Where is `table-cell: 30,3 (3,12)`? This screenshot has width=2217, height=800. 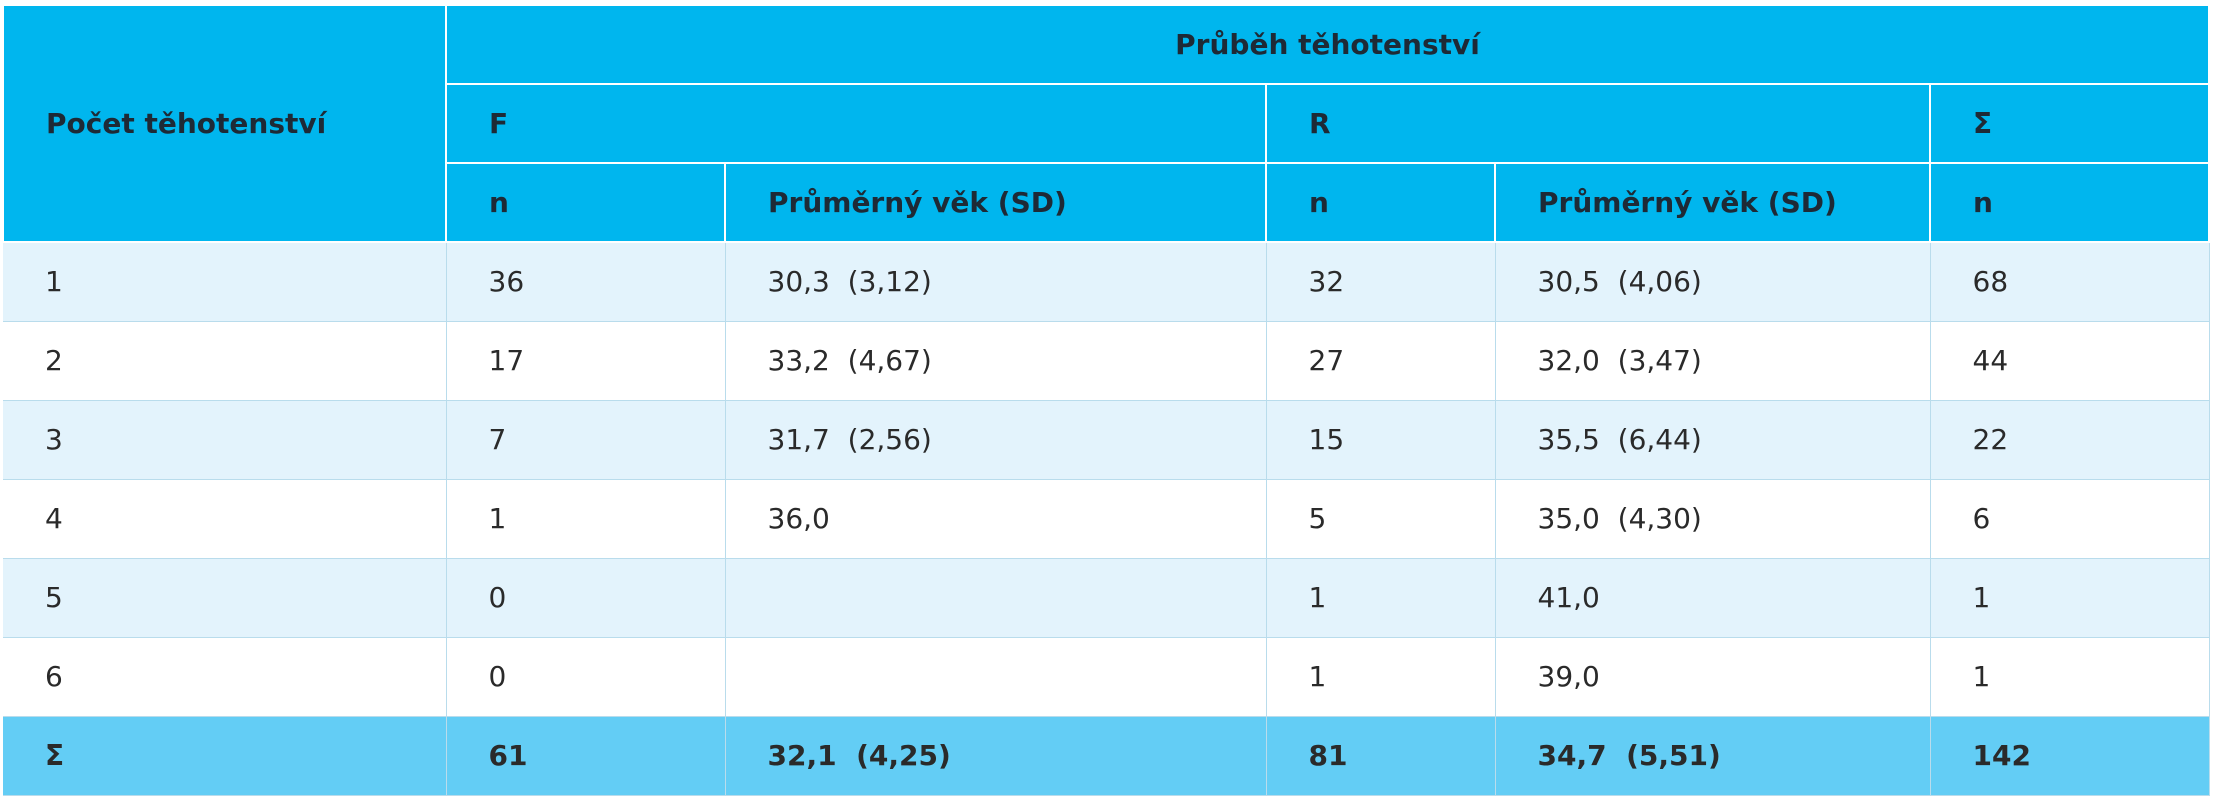 table-cell: 30,3 (3,12) is located at coordinates (996, 282).